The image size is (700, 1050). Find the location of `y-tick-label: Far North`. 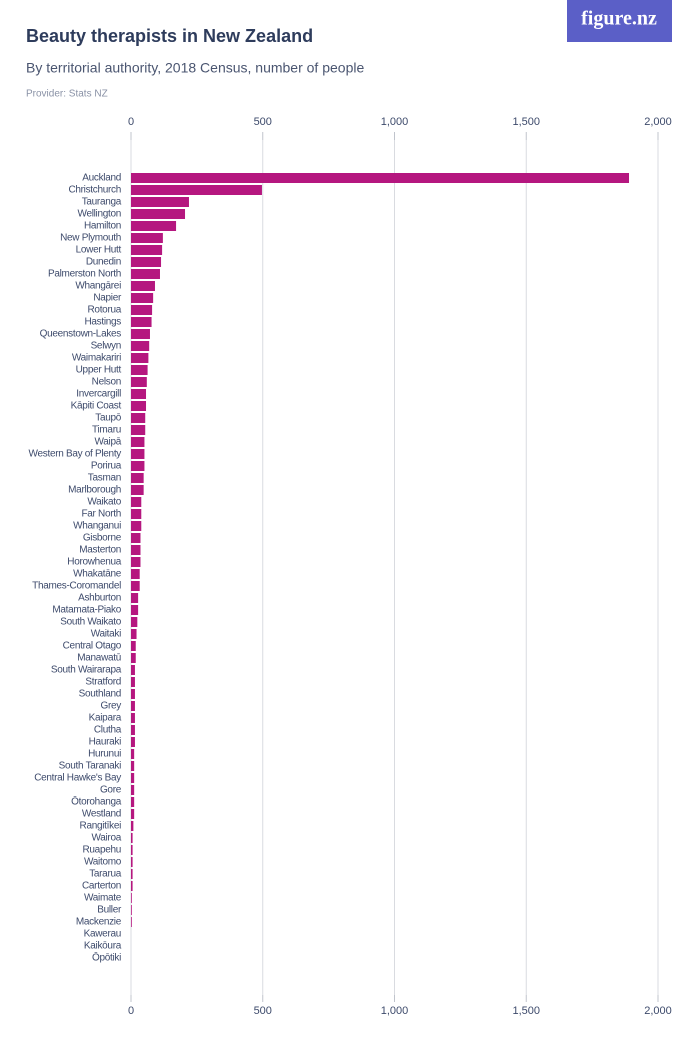

y-tick-label: Far North is located at coordinates (101, 514).